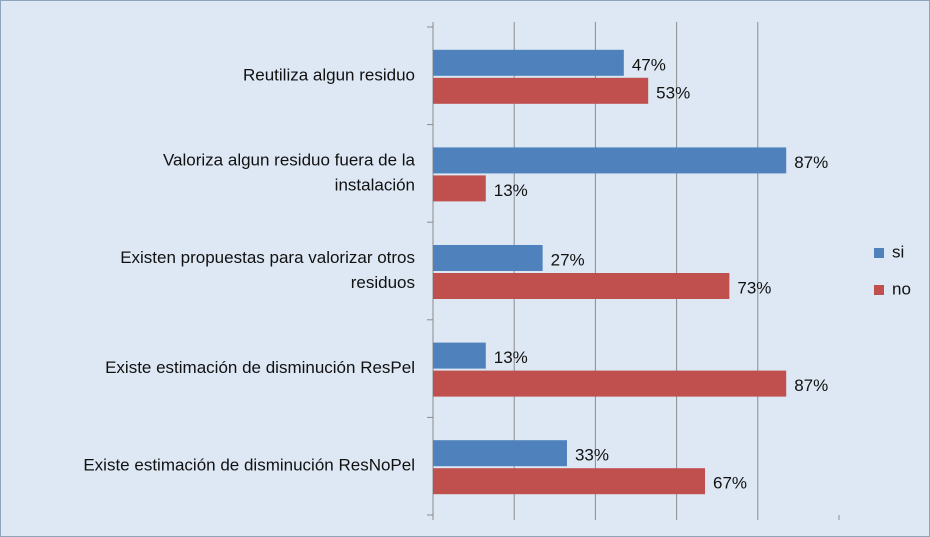 Image resolution: width=930 pixels, height=537 pixels. What do you see at coordinates (375, 184) in the screenshot?
I see `y-tick-label: instalación` at bounding box center [375, 184].